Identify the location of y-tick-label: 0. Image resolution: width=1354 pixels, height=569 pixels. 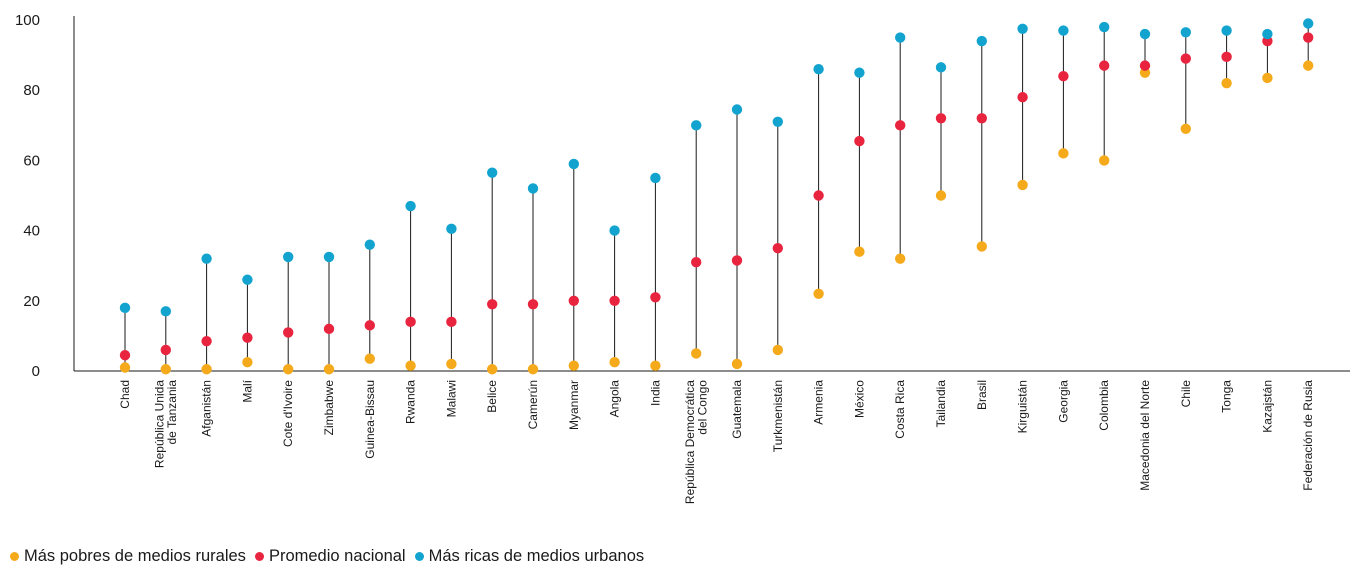
(36, 371).